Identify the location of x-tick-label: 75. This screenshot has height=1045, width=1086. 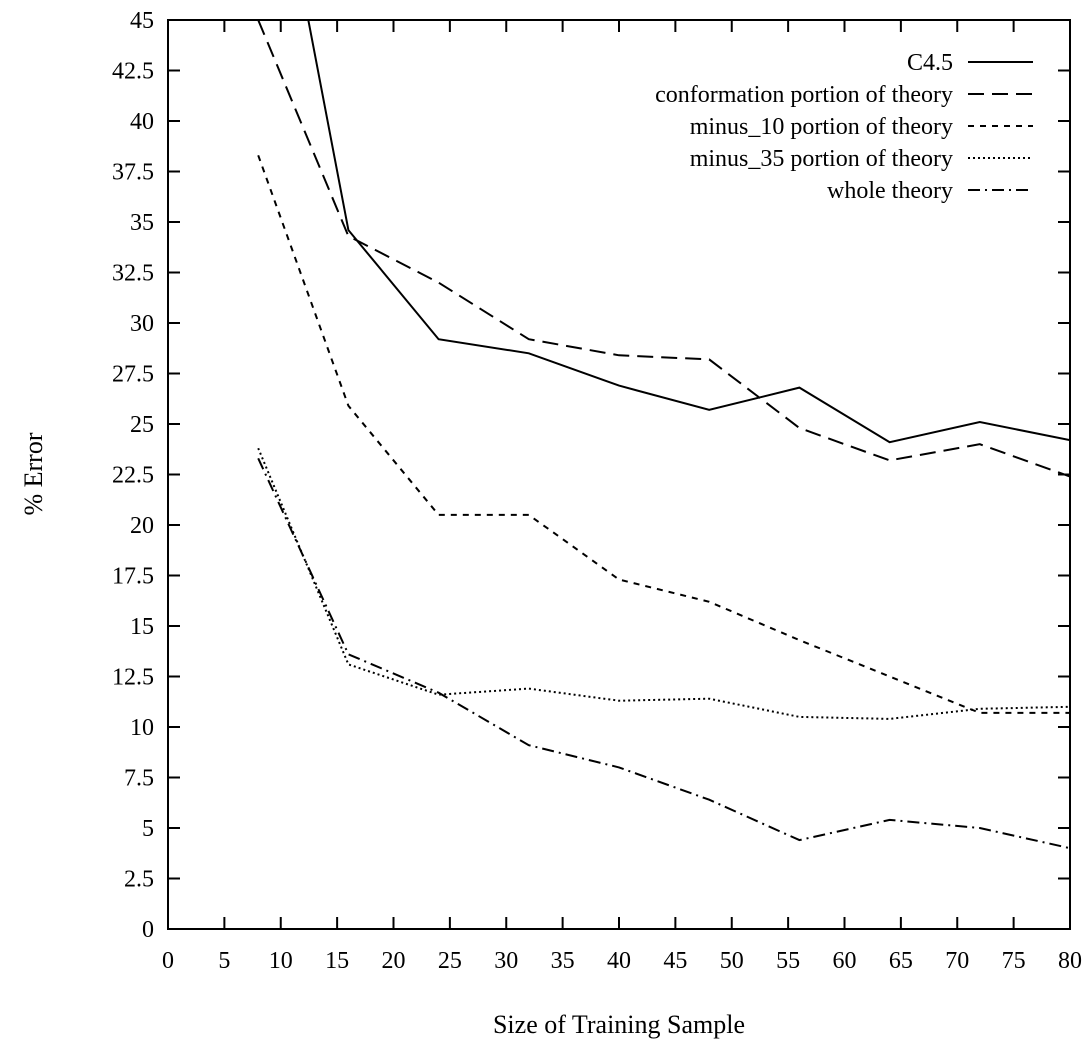
(1014, 961).